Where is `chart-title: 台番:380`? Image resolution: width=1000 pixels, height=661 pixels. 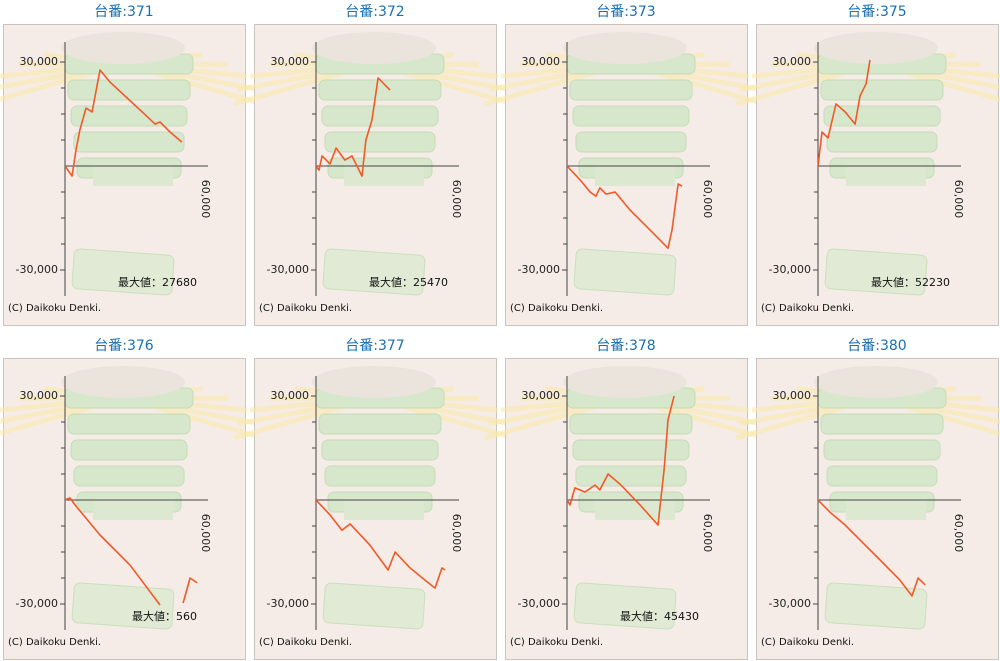 chart-title: 台番:380 is located at coordinates (876, 346).